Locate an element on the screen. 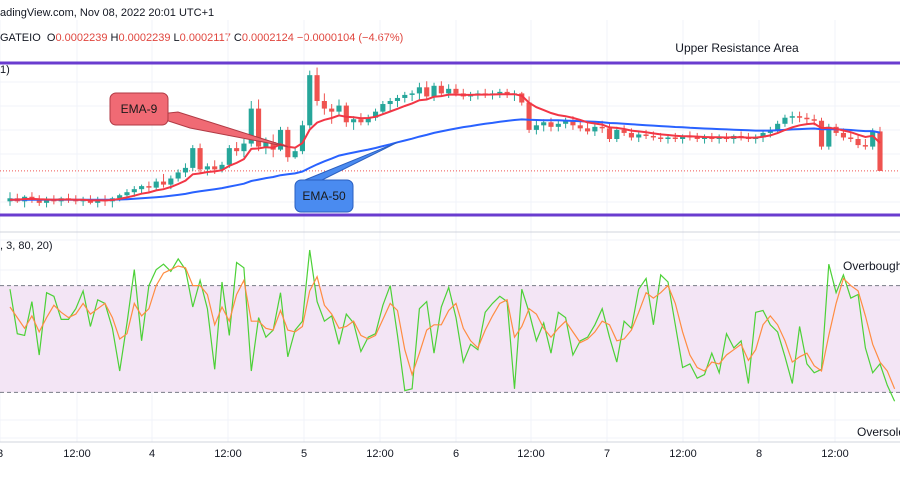  ema-50-callout-label: EMA-50 is located at coordinates (324, 196).